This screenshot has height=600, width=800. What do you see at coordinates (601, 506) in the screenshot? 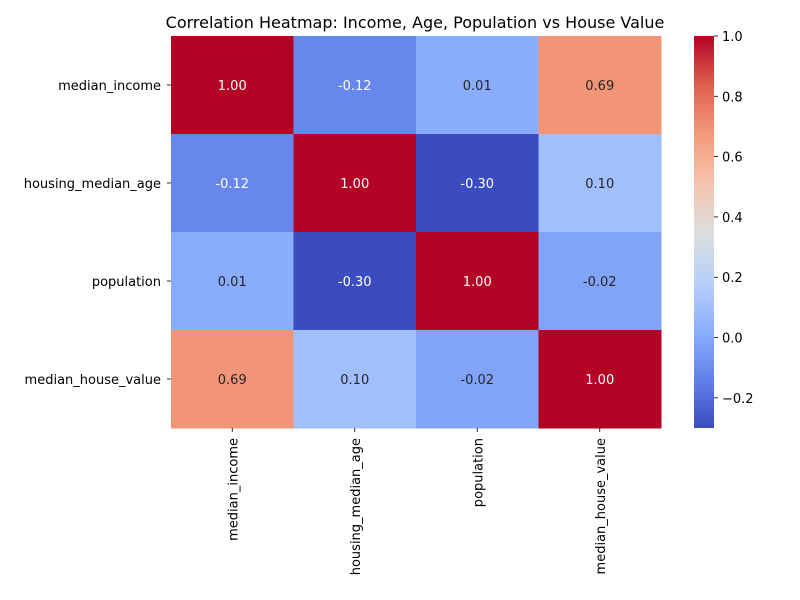
I see `x-tick-label: median_house_value` at bounding box center [601, 506].